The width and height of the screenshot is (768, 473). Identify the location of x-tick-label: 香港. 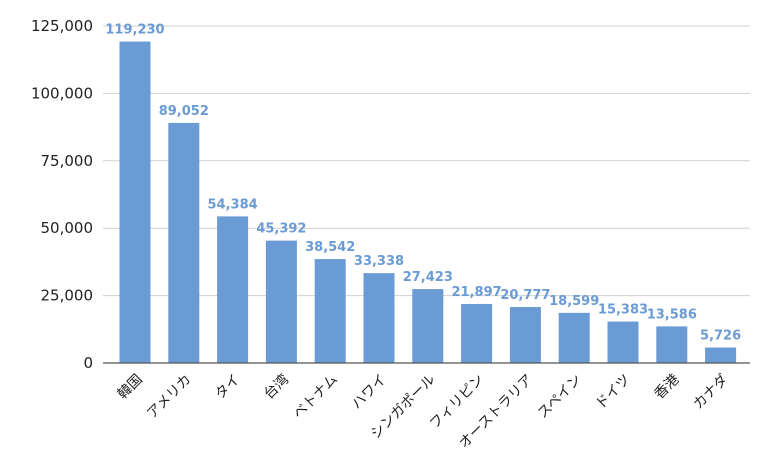
(667, 387).